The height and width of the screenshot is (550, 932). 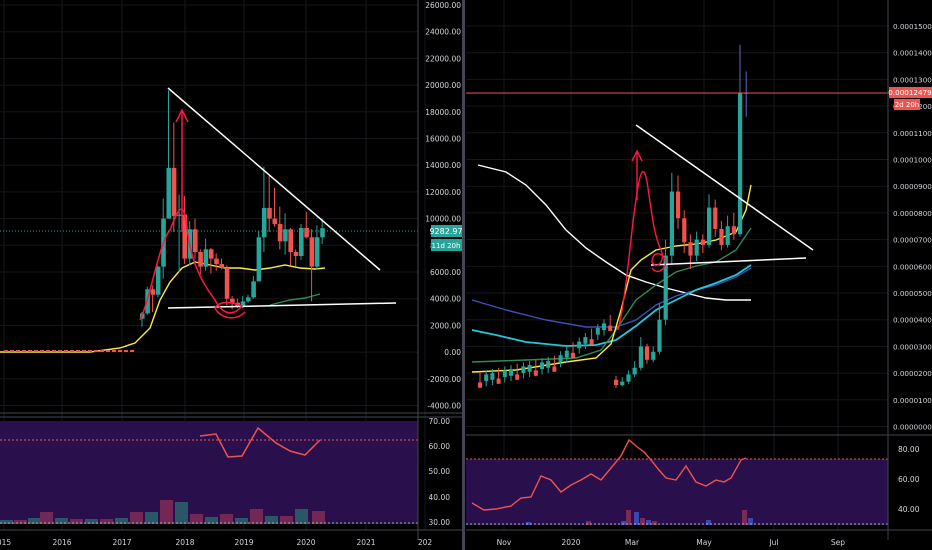 What do you see at coordinates (440, 471) in the screenshot?
I see `left-rsi-tick: 50.00` at bounding box center [440, 471].